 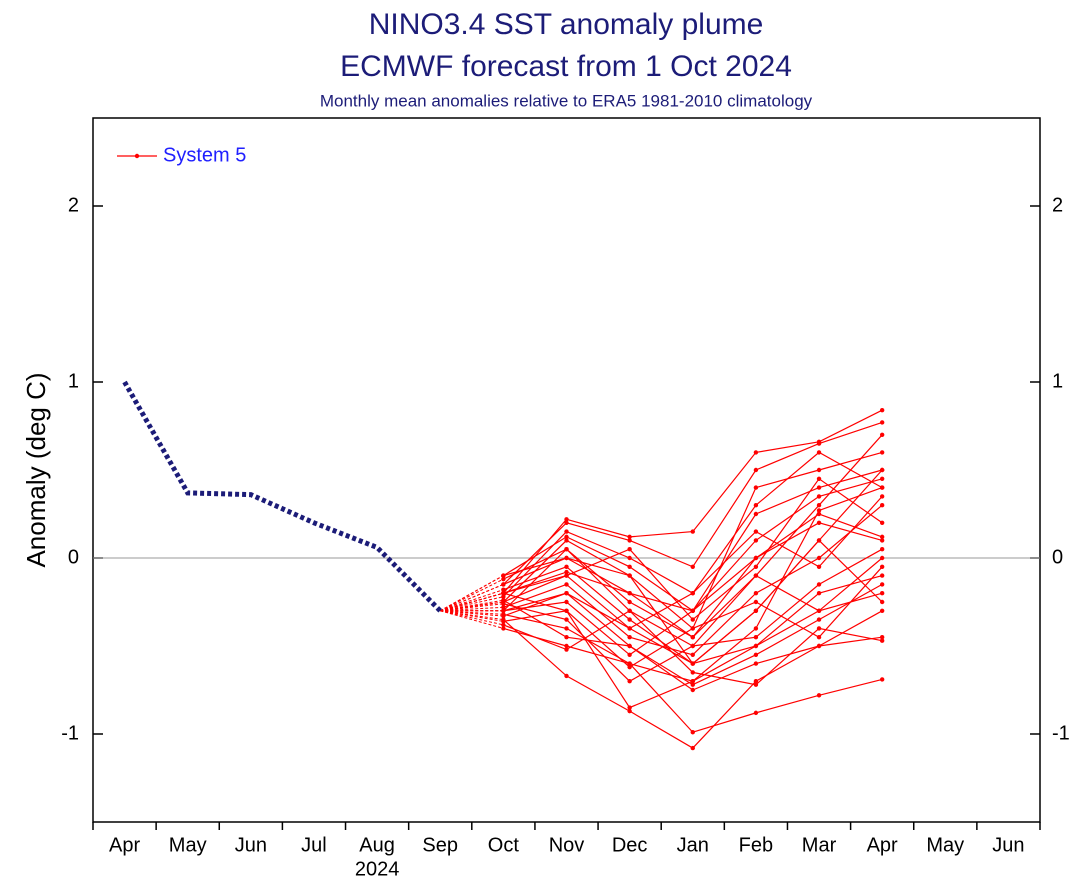 What do you see at coordinates (693, 845) in the screenshot?
I see `x-tick-label: Jan` at bounding box center [693, 845].